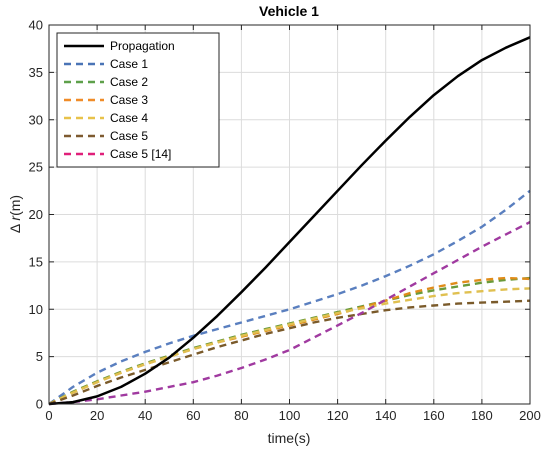 This screenshot has height=453, width=550. What do you see at coordinates (129, 82) in the screenshot?
I see `legend-label-case-2: Case 2` at bounding box center [129, 82].